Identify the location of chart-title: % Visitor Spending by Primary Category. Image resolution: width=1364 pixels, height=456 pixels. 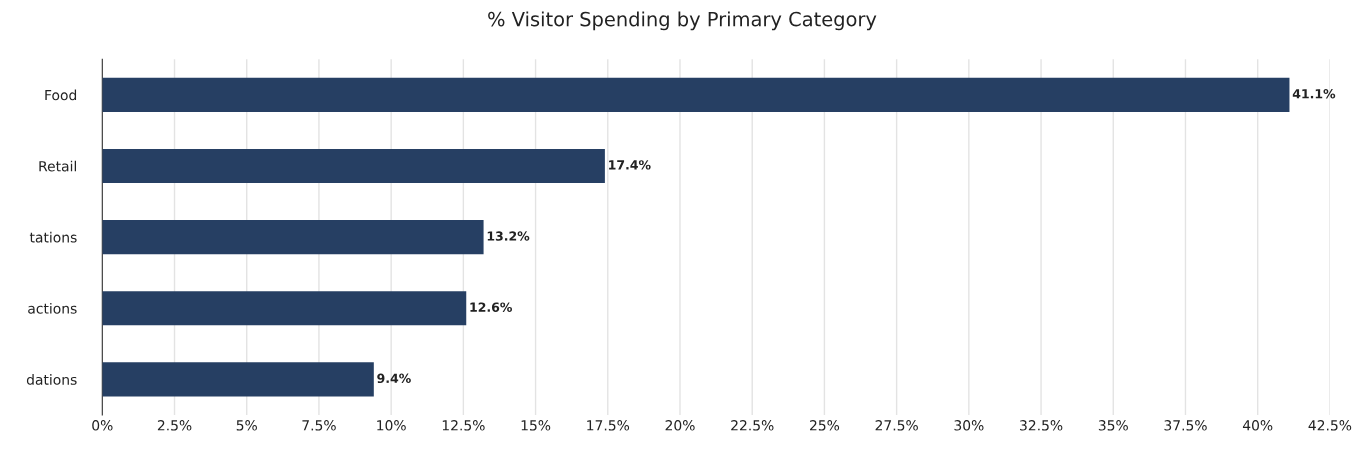
(682, 21).